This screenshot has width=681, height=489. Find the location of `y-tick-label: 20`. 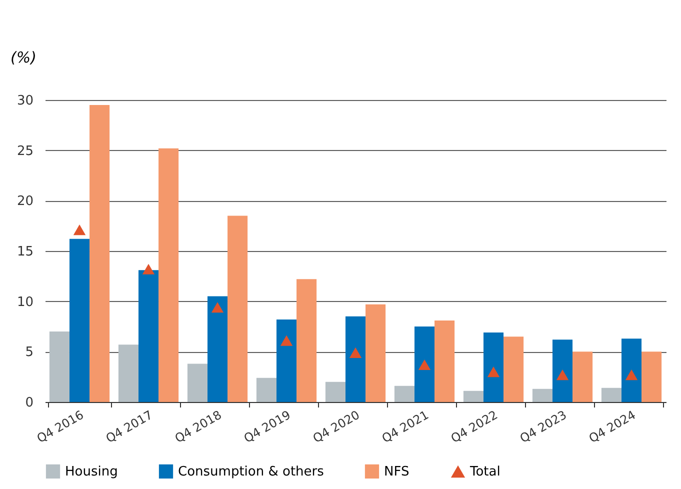

y-tick-label: 20 is located at coordinates (25, 202).